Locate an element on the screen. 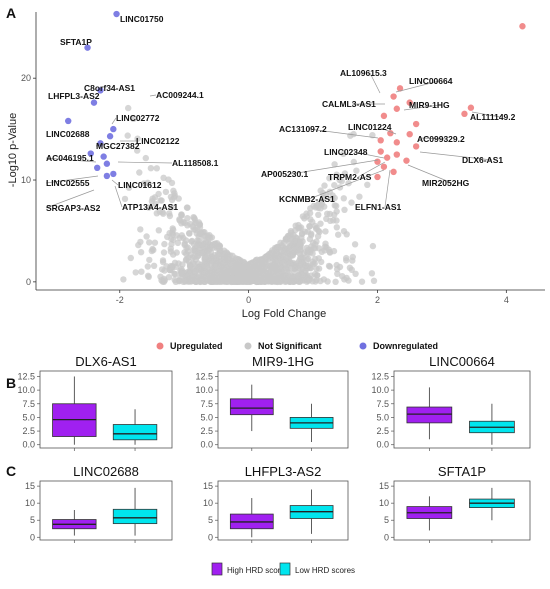 This screenshot has height=589, width=550. gene-label-up: ELFN1-AS1 is located at coordinates (378, 207).